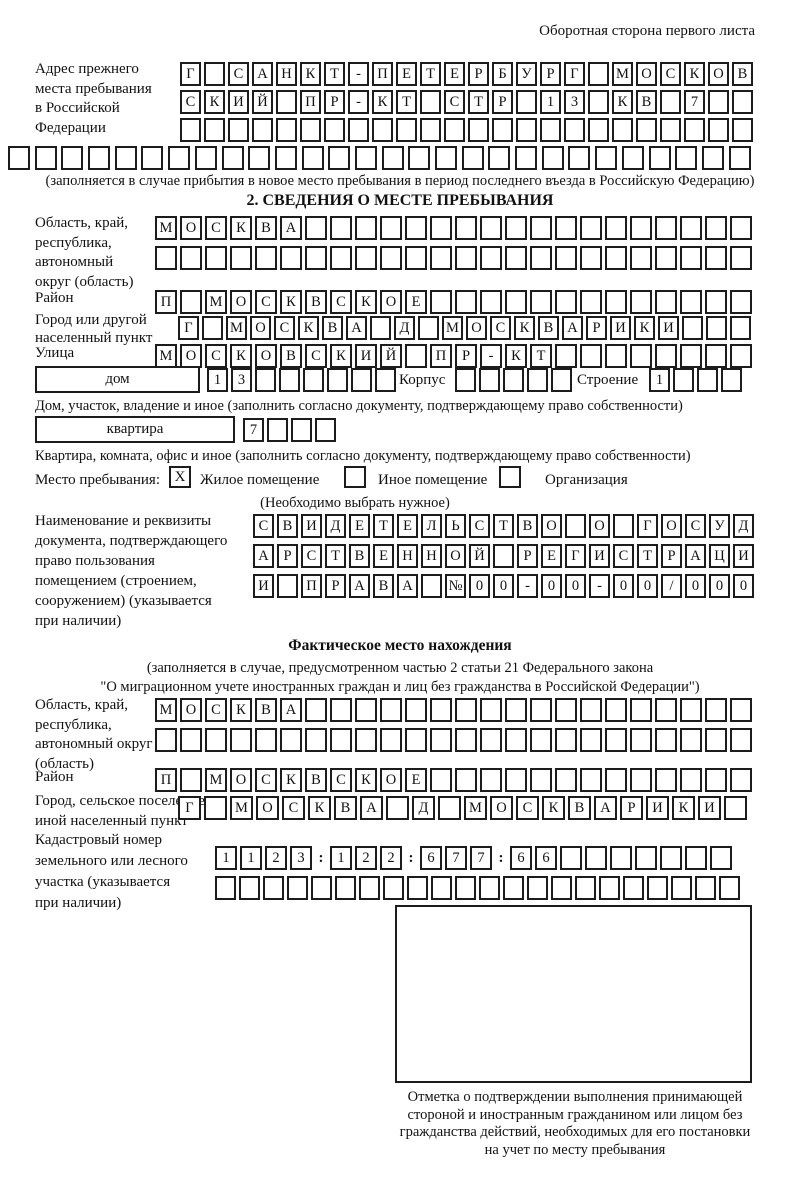 This screenshot has height=1180, width=800. I want to click on char-cell: -, so click(599, 586).